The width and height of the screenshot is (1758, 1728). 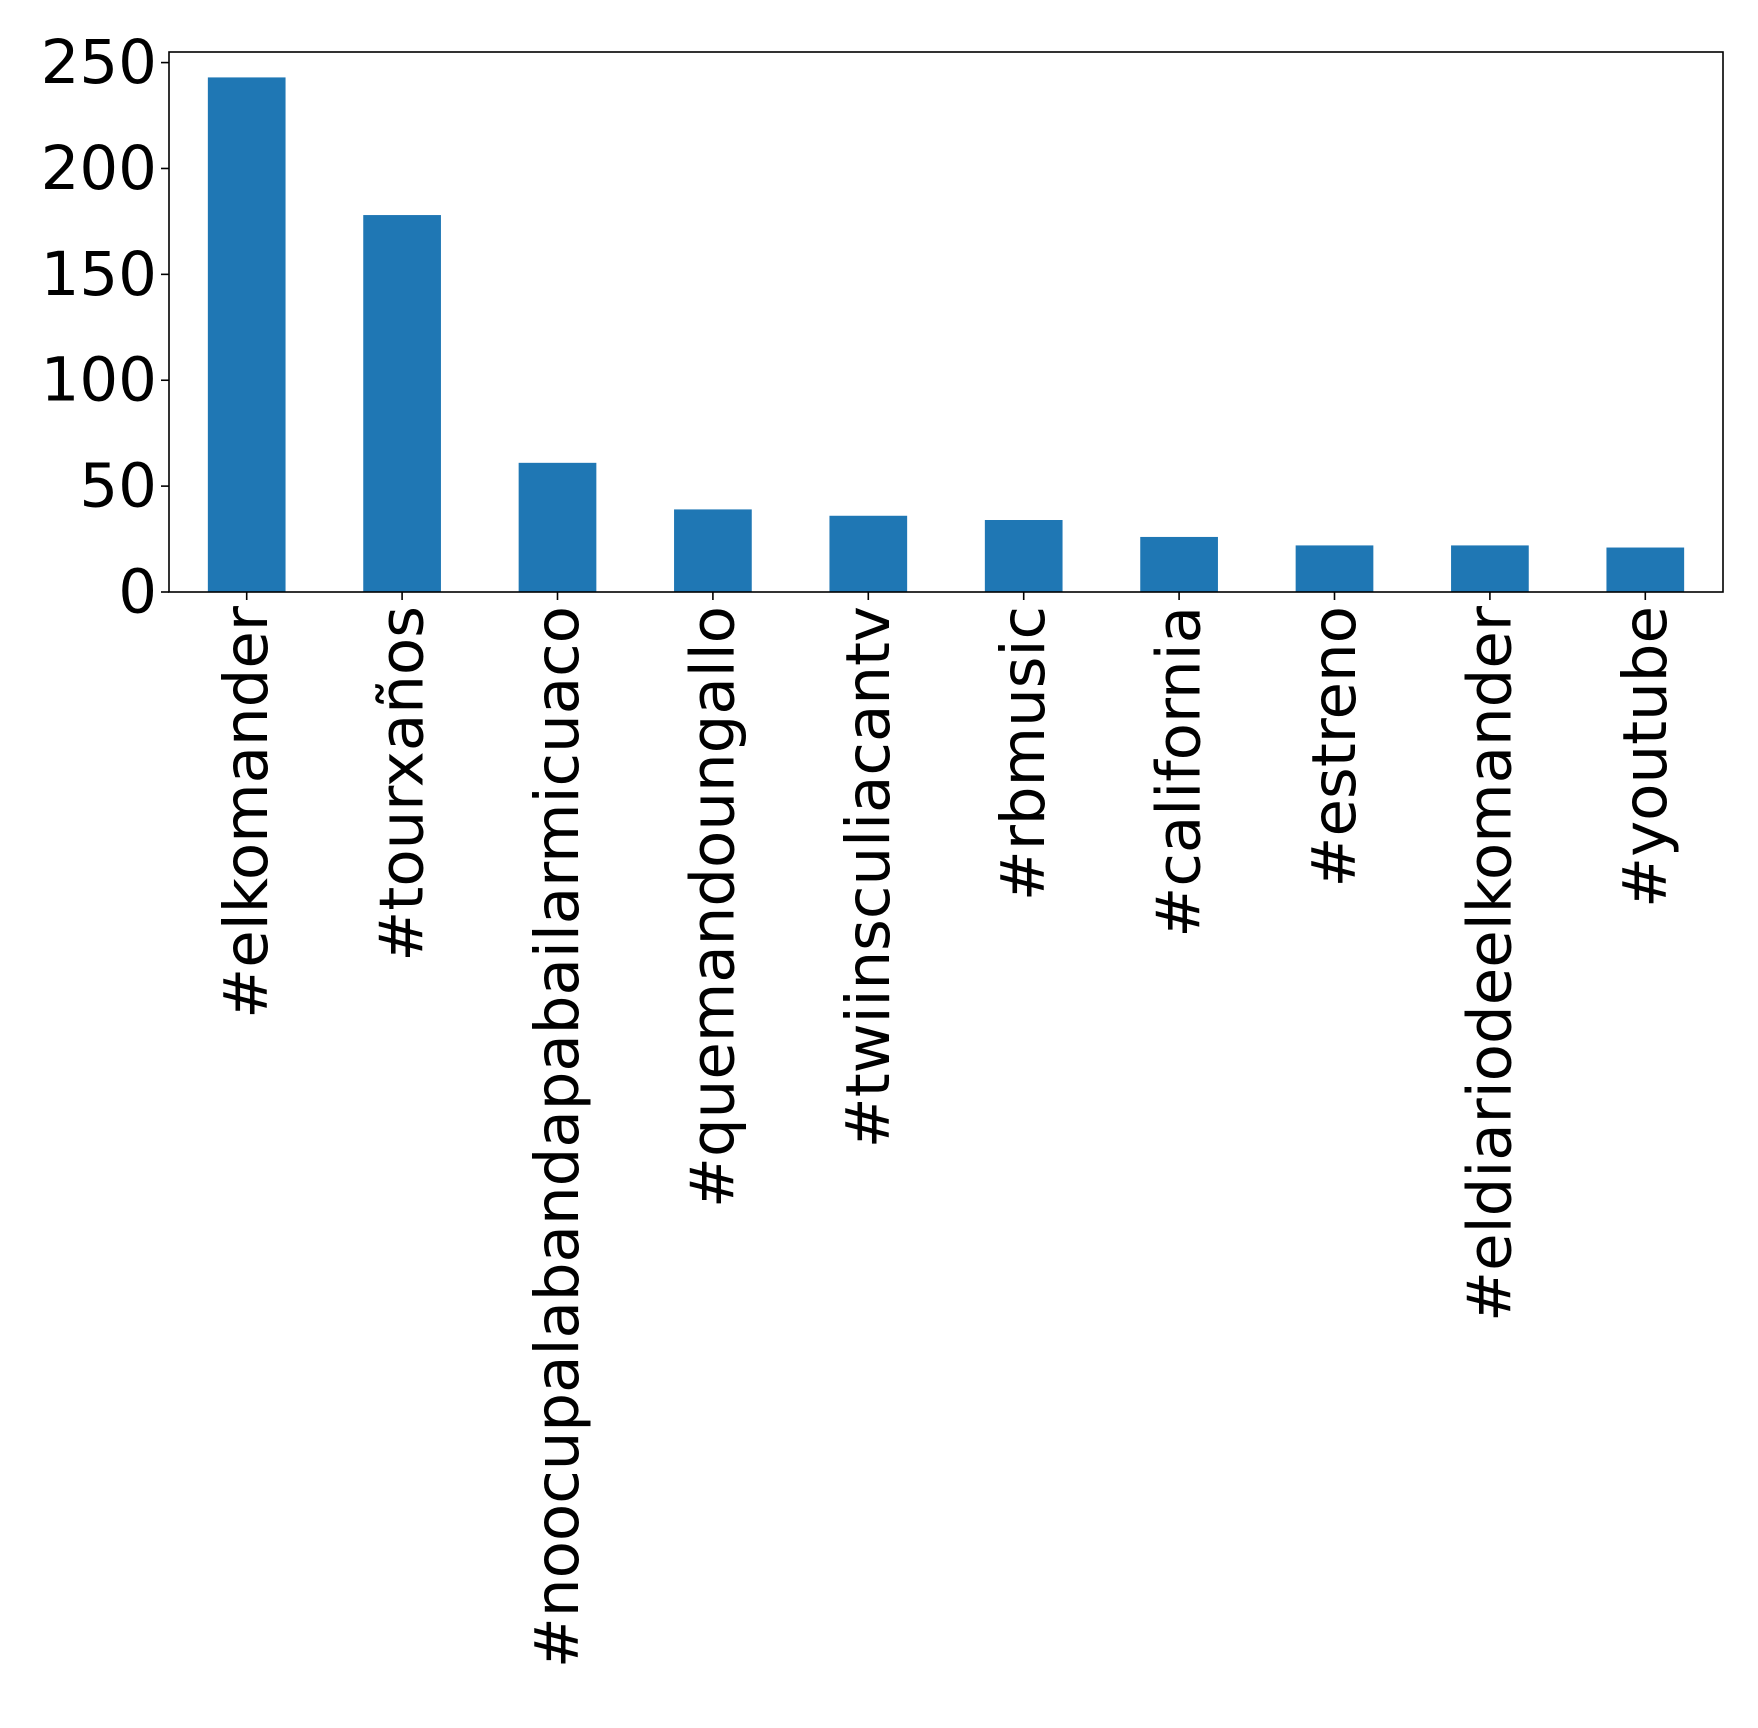 What do you see at coordinates (118, 486) in the screenshot?
I see `y-tick-label: 50` at bounding box center [118, 486].